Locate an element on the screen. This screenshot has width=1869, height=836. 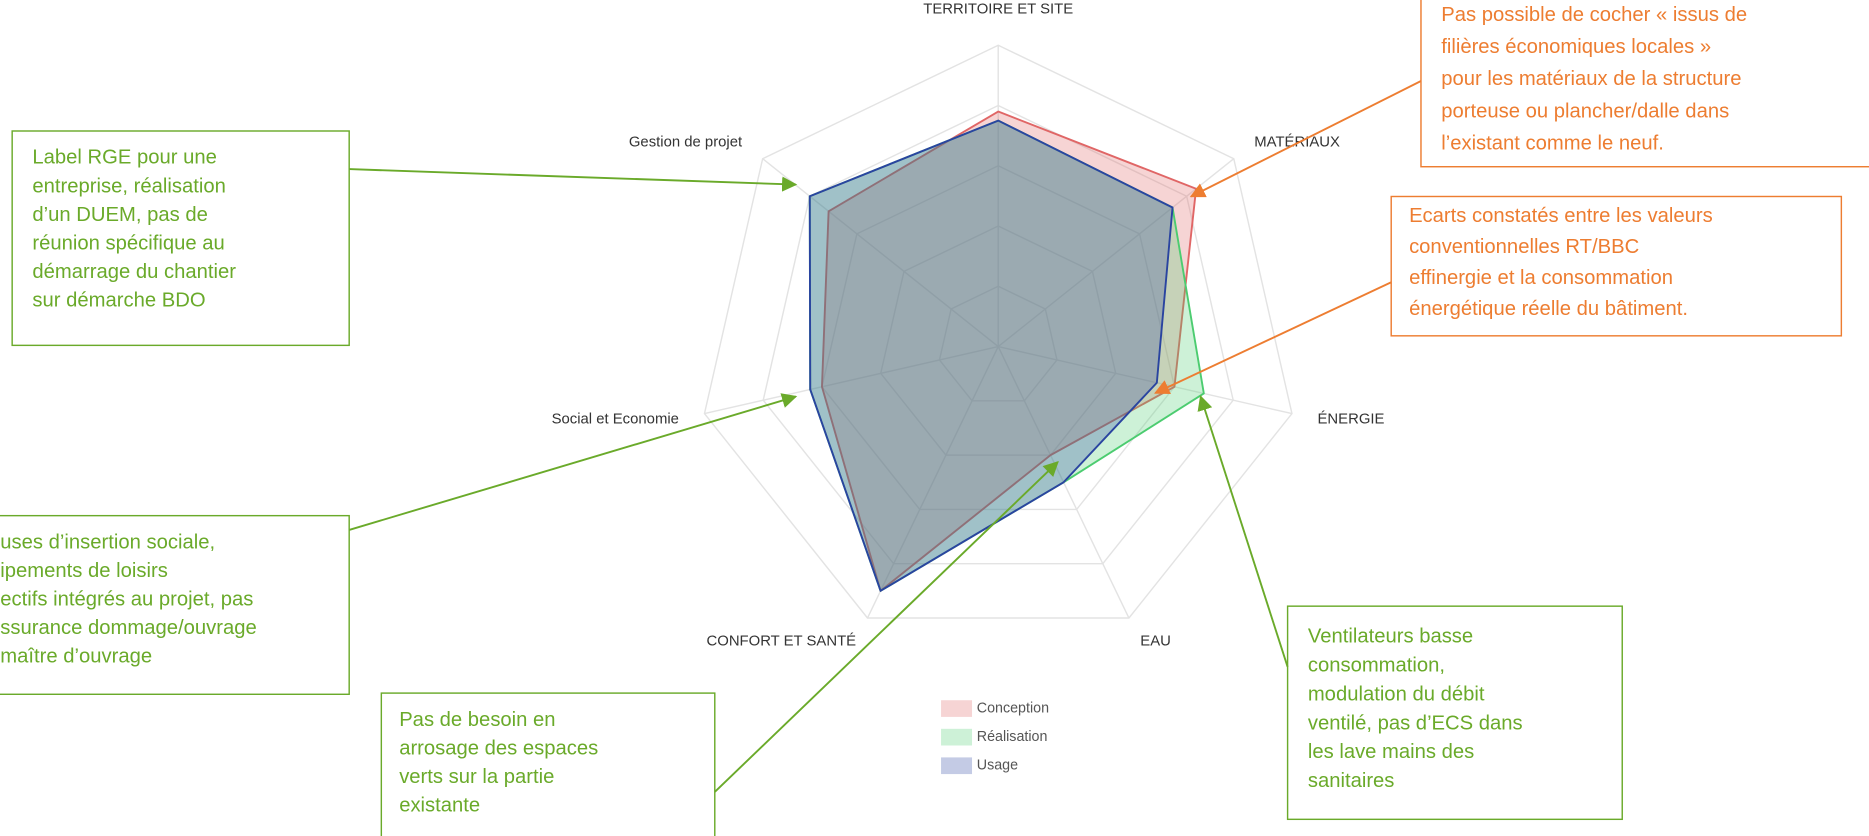
legend-label: Réalisation is located at coordinates (1012, 737).